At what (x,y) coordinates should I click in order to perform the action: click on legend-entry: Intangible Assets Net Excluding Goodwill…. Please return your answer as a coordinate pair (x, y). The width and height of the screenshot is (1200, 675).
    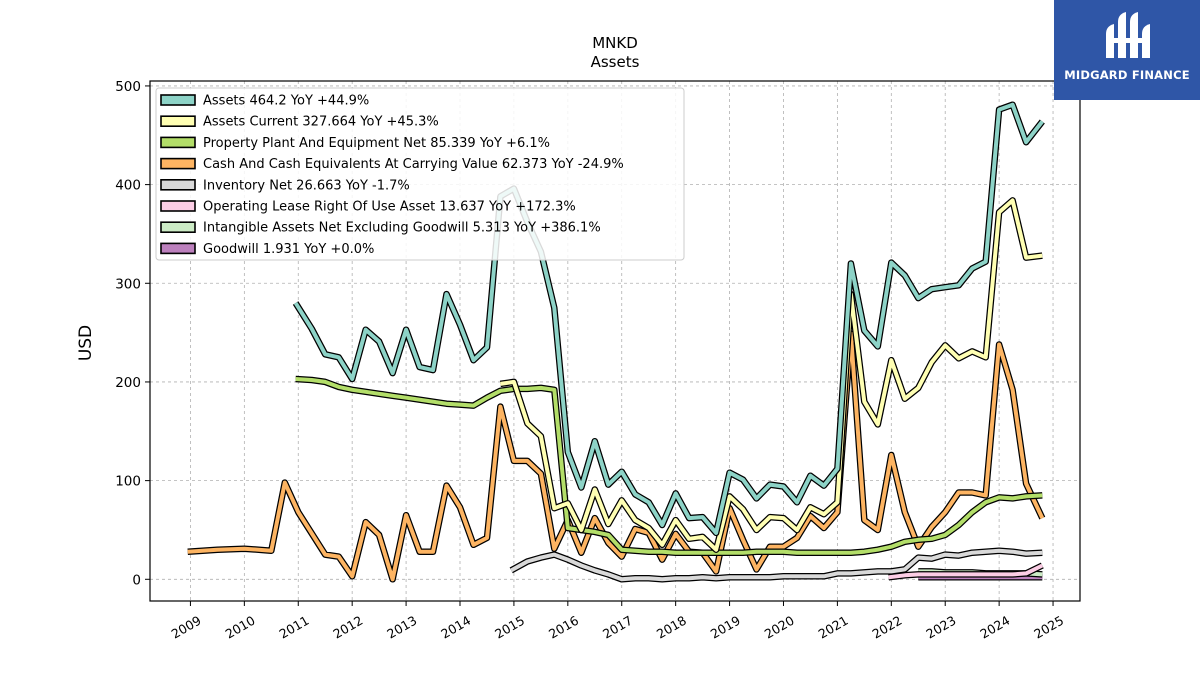
    Looking at the image, I should click on (402, 228).